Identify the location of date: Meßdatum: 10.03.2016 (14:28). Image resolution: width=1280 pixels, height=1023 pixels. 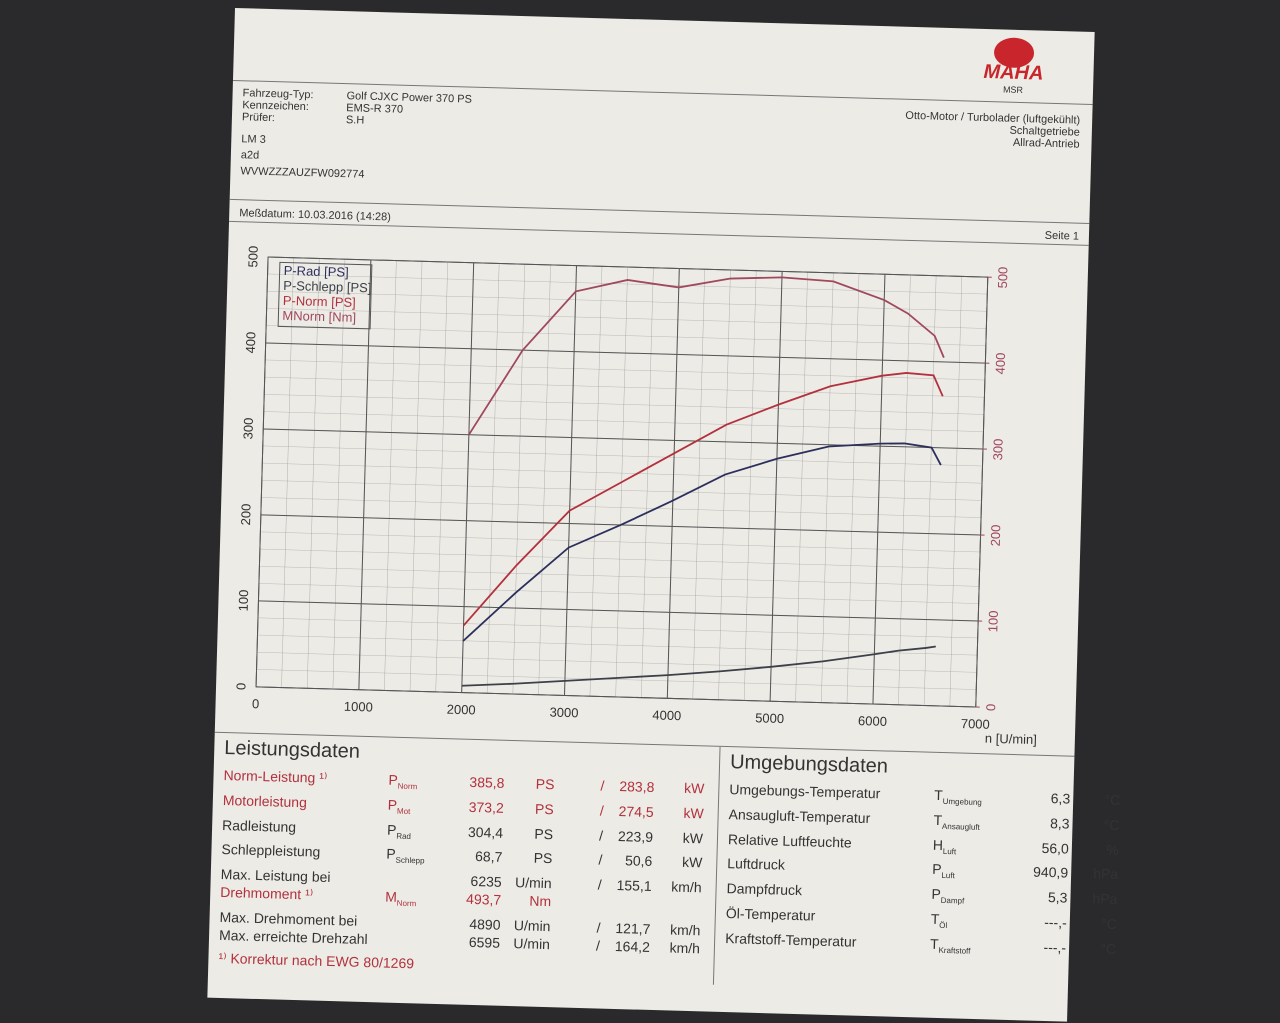
(315, 214).